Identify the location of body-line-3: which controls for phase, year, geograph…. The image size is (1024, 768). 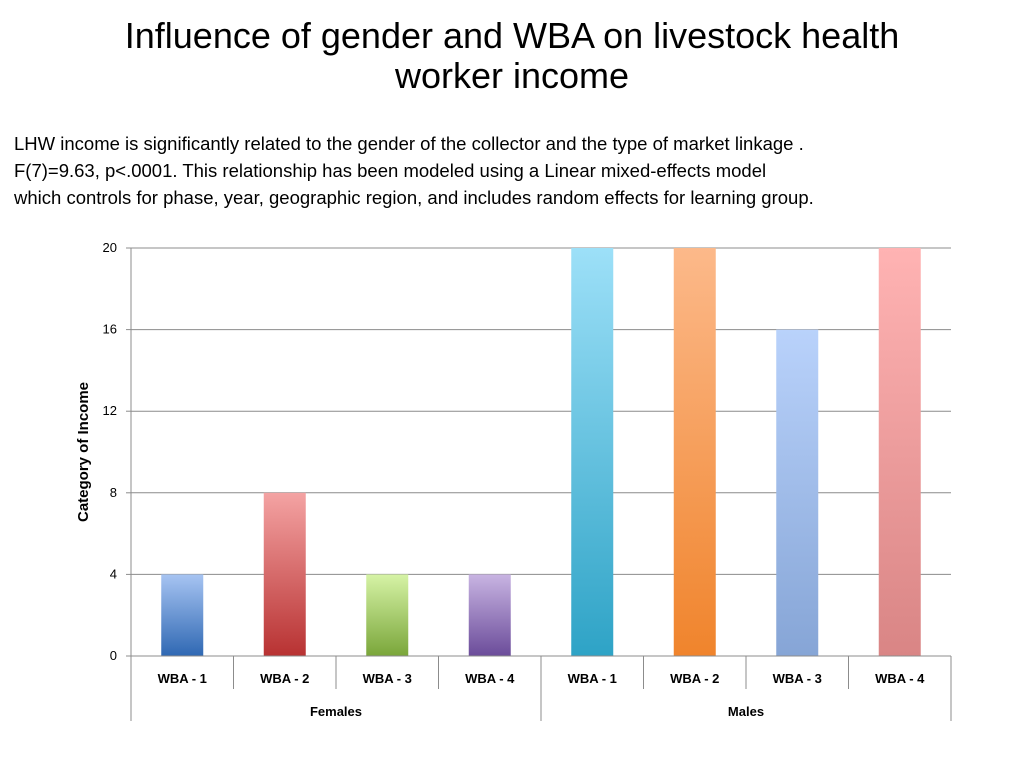
(414, 197).